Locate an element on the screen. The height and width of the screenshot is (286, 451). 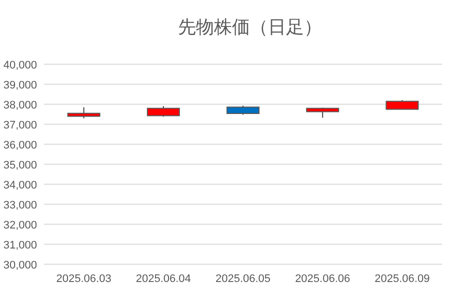
y-tick-label: 35,000 is located at coordinates (20, 165).